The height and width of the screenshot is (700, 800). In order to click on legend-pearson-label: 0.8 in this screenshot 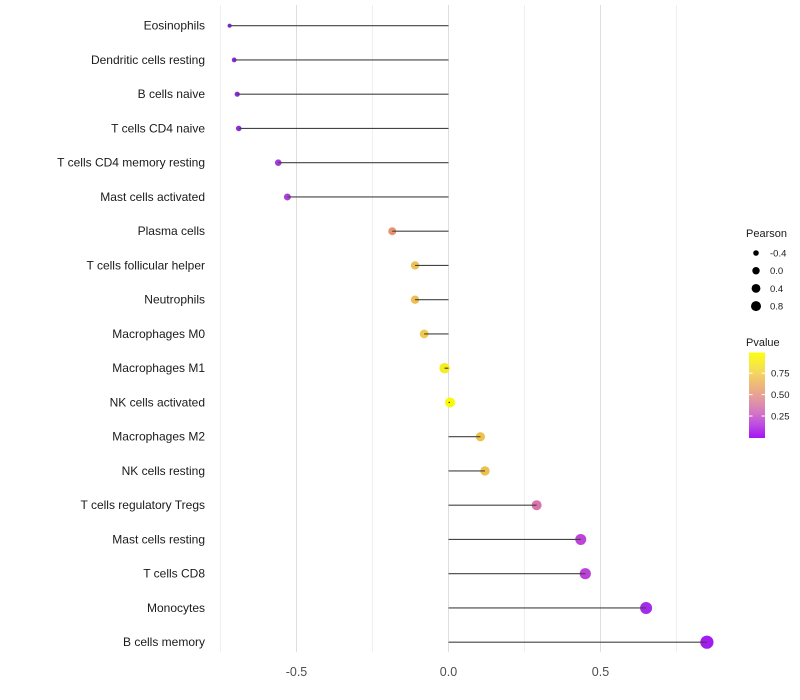, I will do `click(776, 307)`.